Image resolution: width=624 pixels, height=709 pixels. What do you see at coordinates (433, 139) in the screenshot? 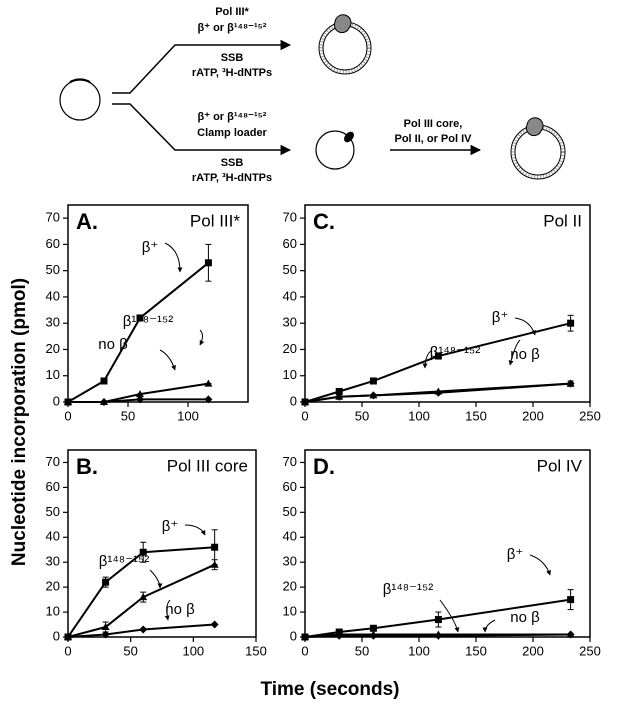
I see `reagent: Pol II, or Pol IV` at bounding box center [433, 139].